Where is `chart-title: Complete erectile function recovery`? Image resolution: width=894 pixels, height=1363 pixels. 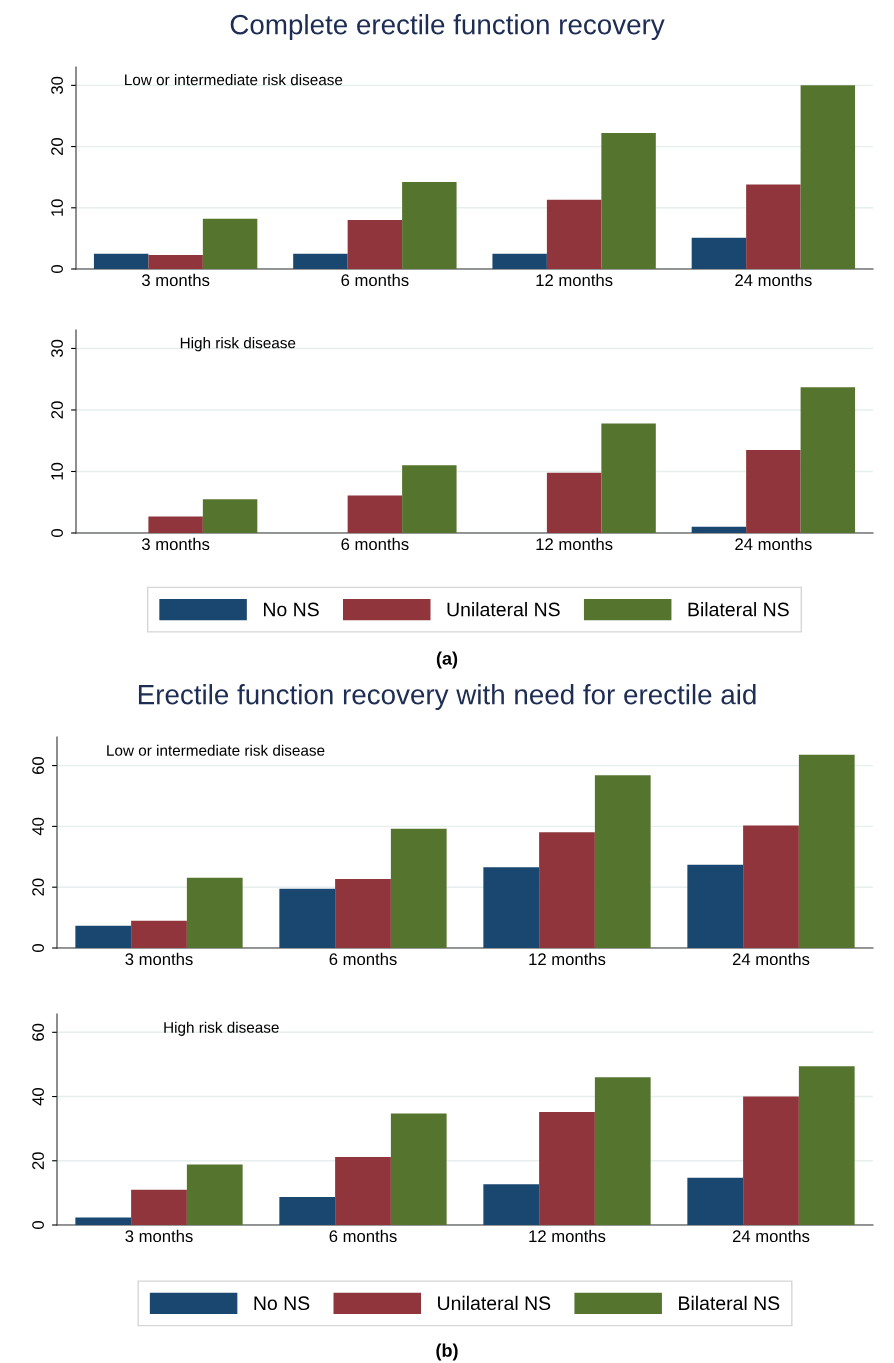
chart-title: Complete erectile function recovery is located at coordinates (447, 27).